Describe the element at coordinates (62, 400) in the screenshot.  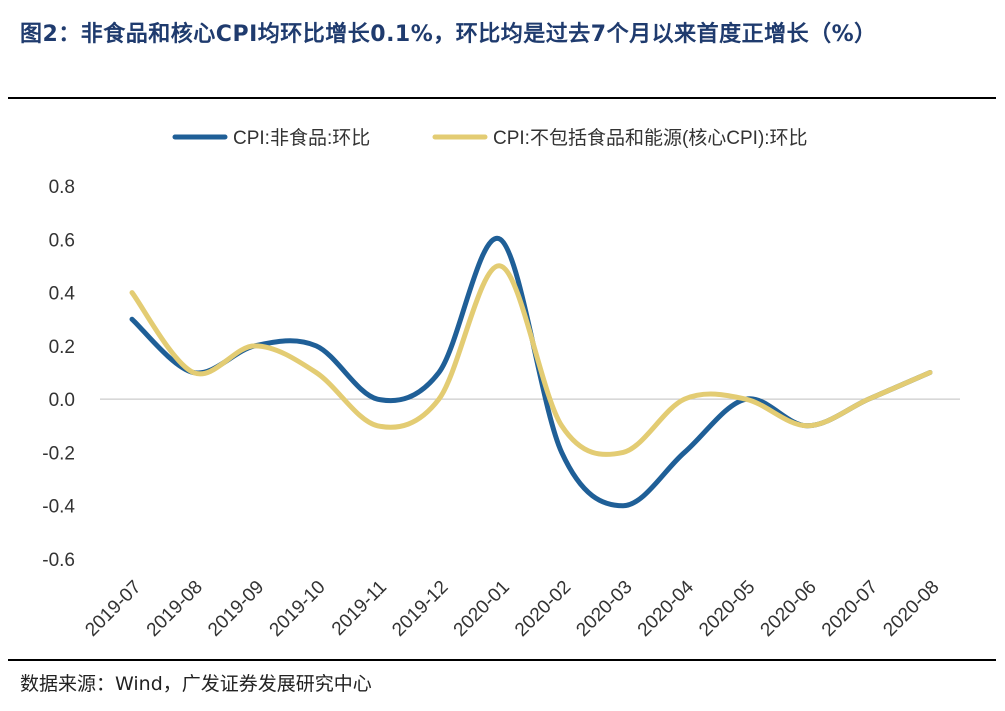
I see `y-tick-label: 0.0` at that location.